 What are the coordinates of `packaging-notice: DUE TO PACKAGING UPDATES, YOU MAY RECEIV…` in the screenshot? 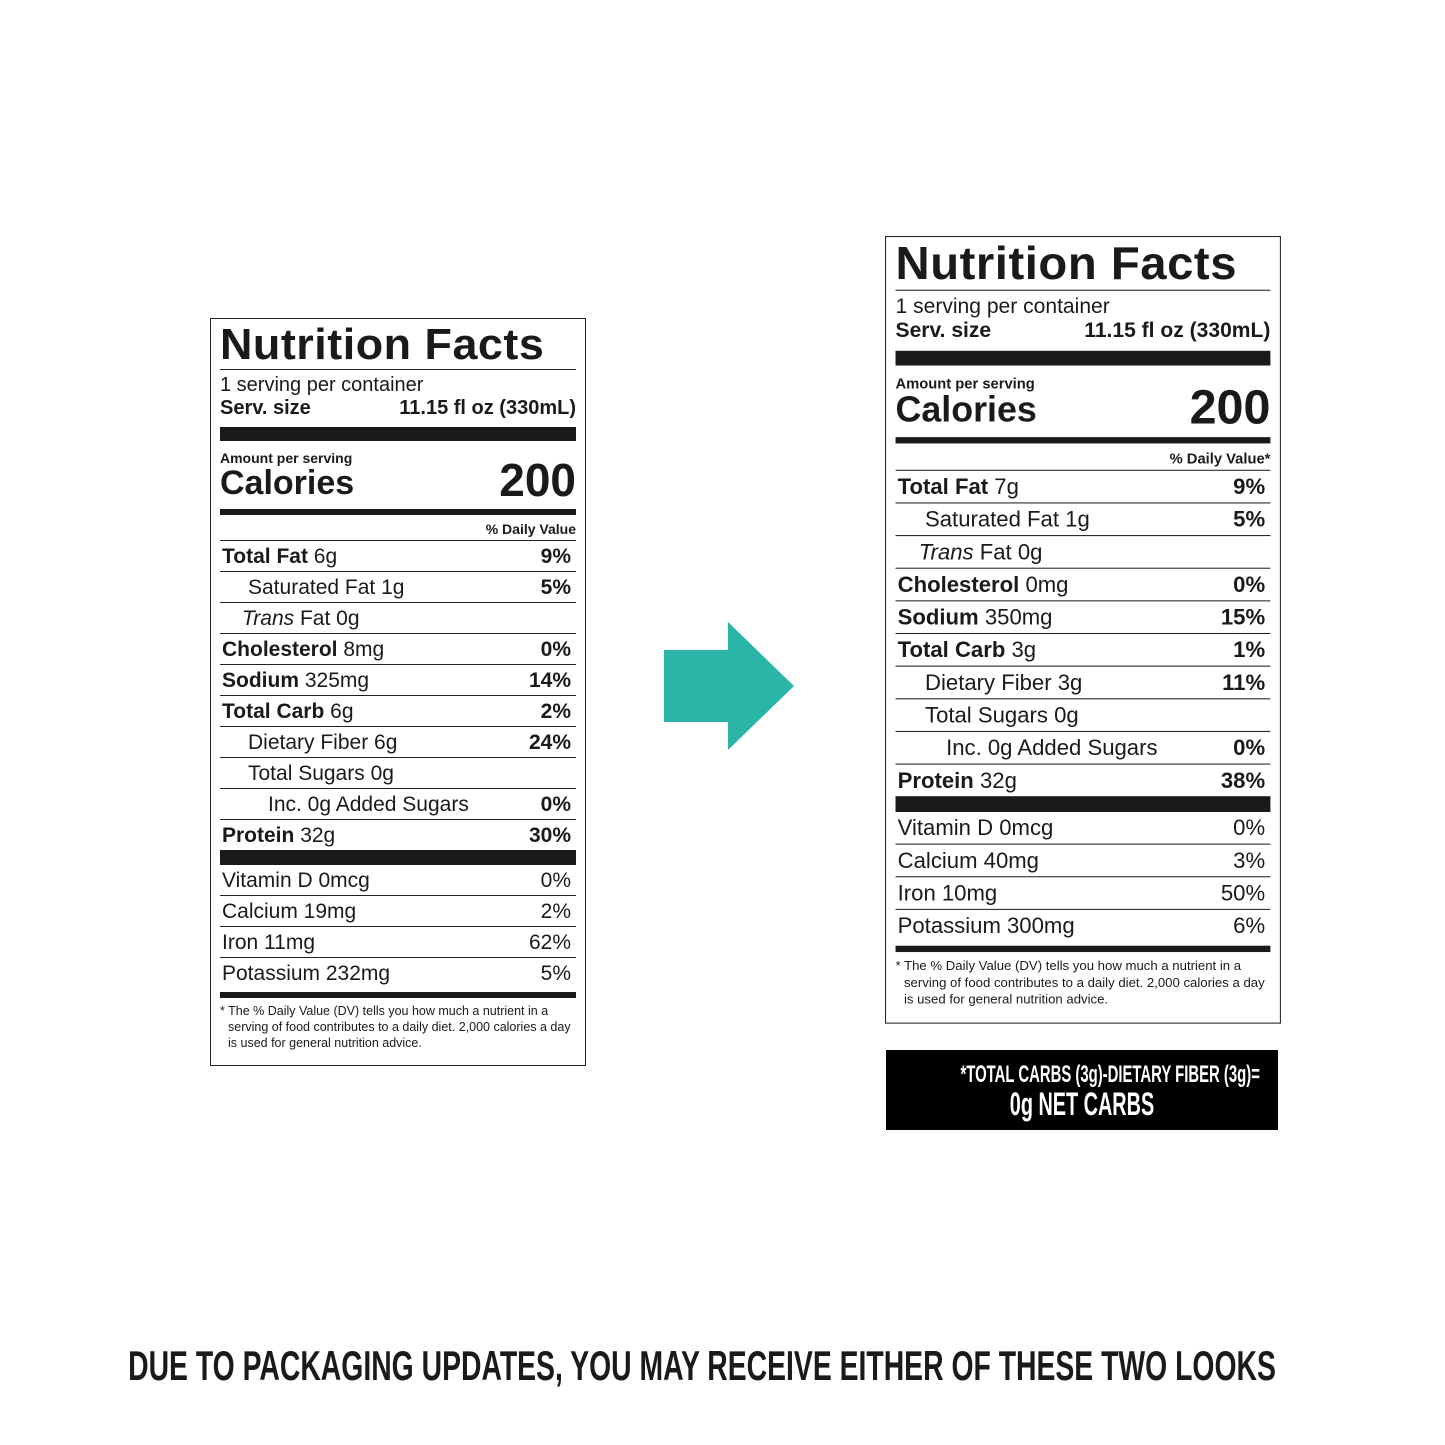 It's located at (702, 1365).